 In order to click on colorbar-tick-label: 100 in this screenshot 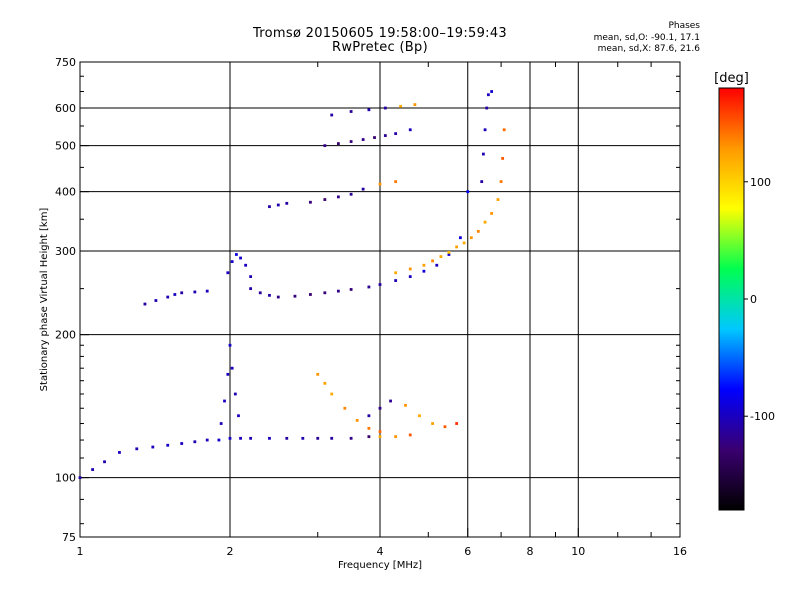, I will do `click(760, 182)`.